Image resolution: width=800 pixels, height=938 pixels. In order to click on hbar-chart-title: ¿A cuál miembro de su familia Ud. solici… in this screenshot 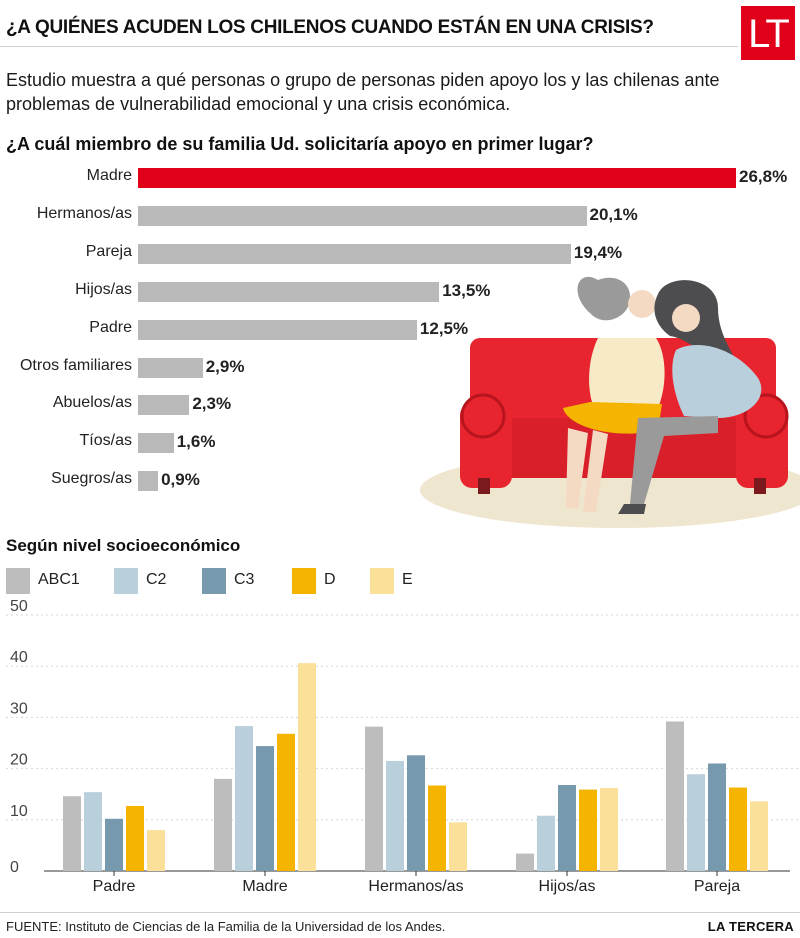, I will do `click(300, 144)`.